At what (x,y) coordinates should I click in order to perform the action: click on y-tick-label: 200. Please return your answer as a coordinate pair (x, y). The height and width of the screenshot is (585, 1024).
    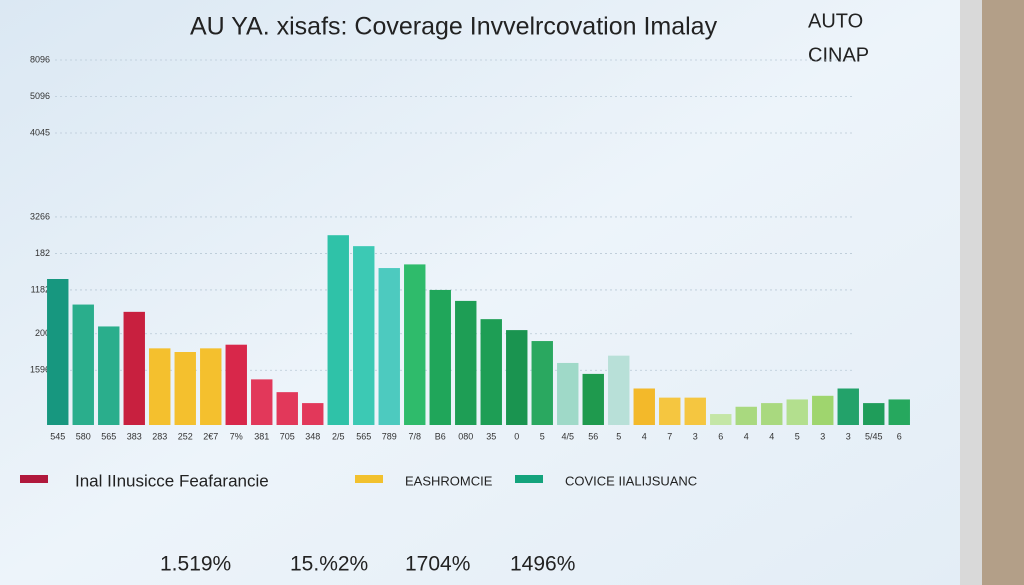
    Looking at the image, I should click on (42, 333).